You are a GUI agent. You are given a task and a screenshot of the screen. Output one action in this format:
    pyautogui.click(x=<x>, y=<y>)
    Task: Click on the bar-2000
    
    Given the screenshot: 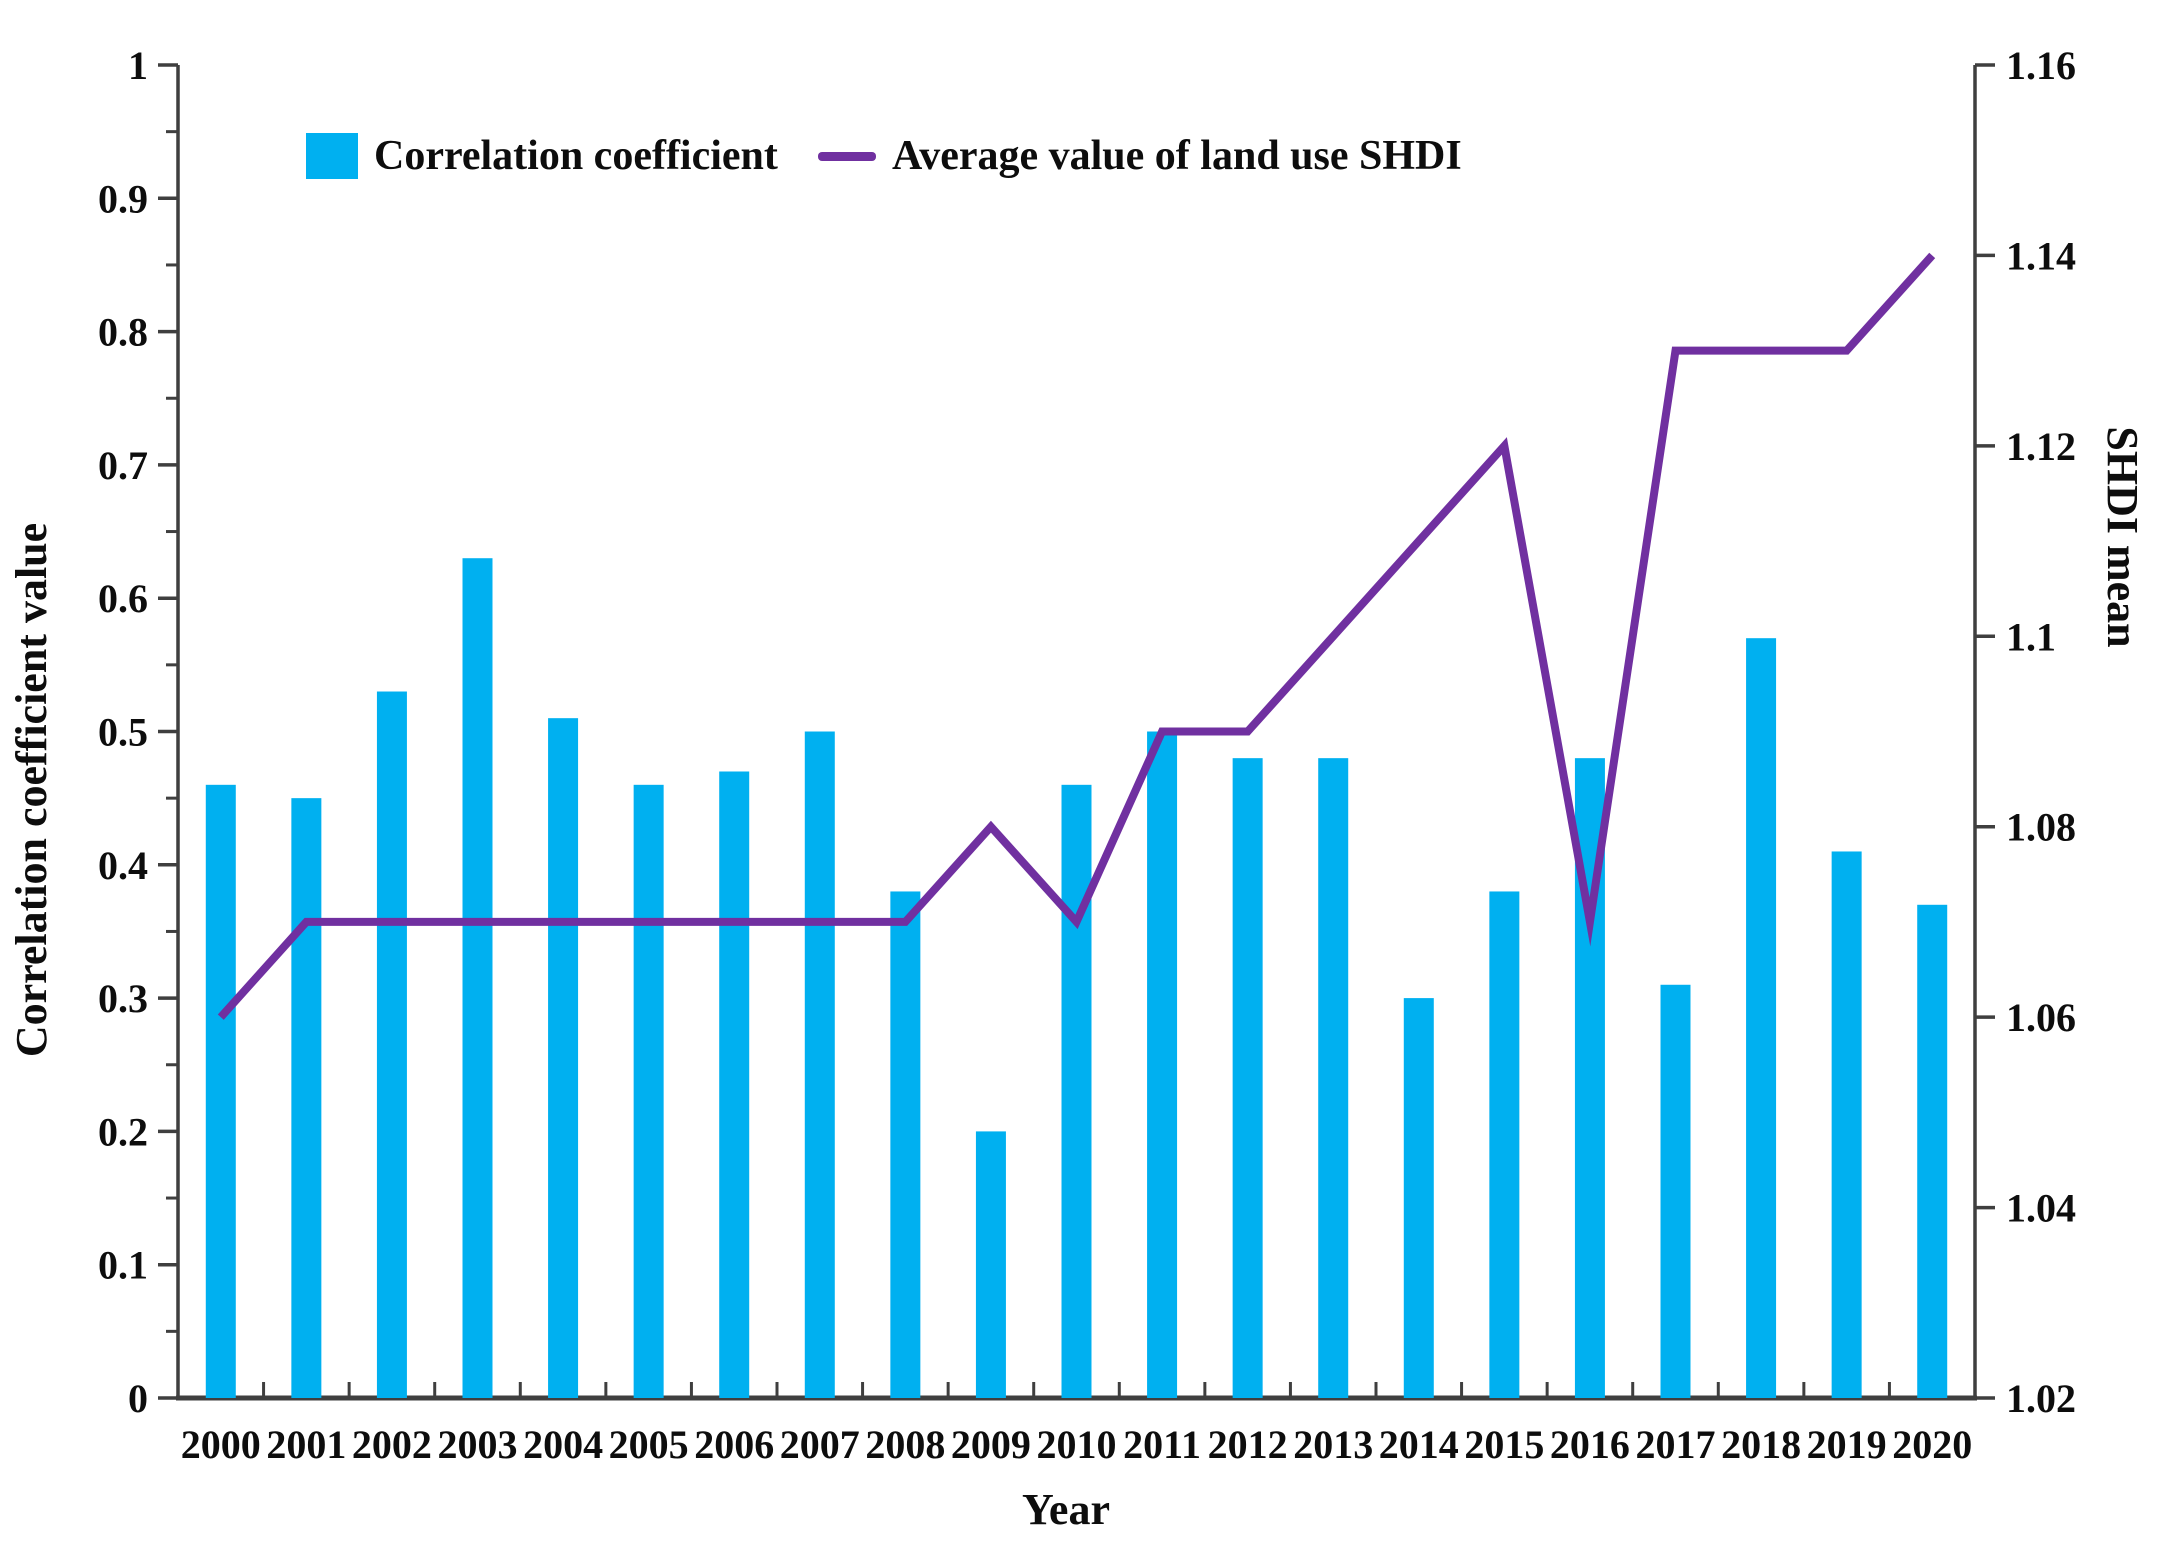 What is the action you would take?
    pyautogui.click(x=220, y=1091)
    